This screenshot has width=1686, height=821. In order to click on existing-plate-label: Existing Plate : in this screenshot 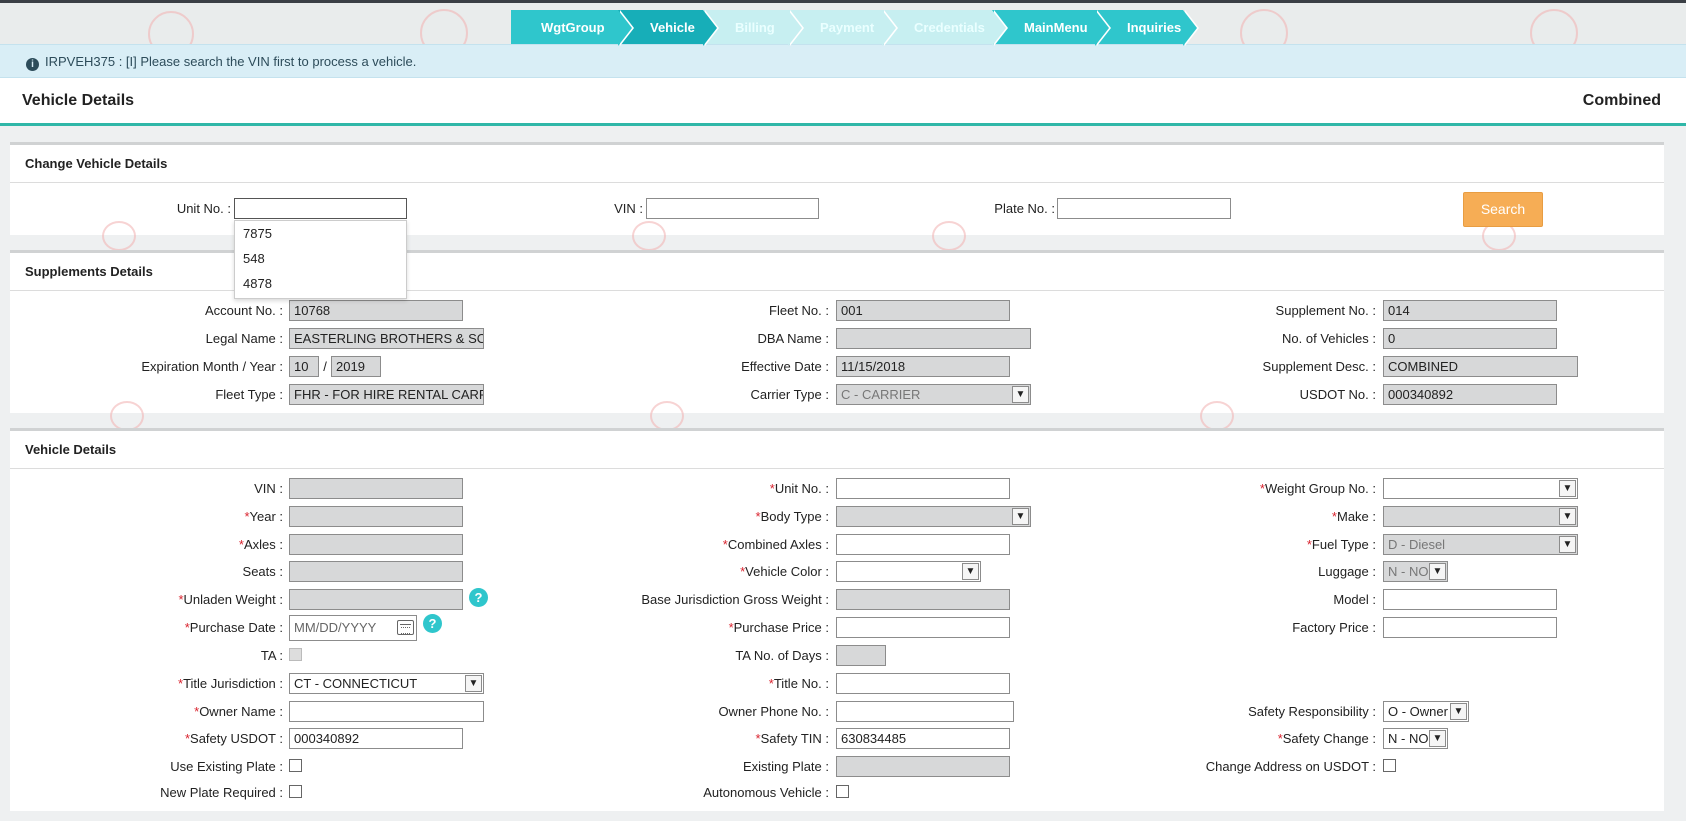, I will do `click(786, 766)`.